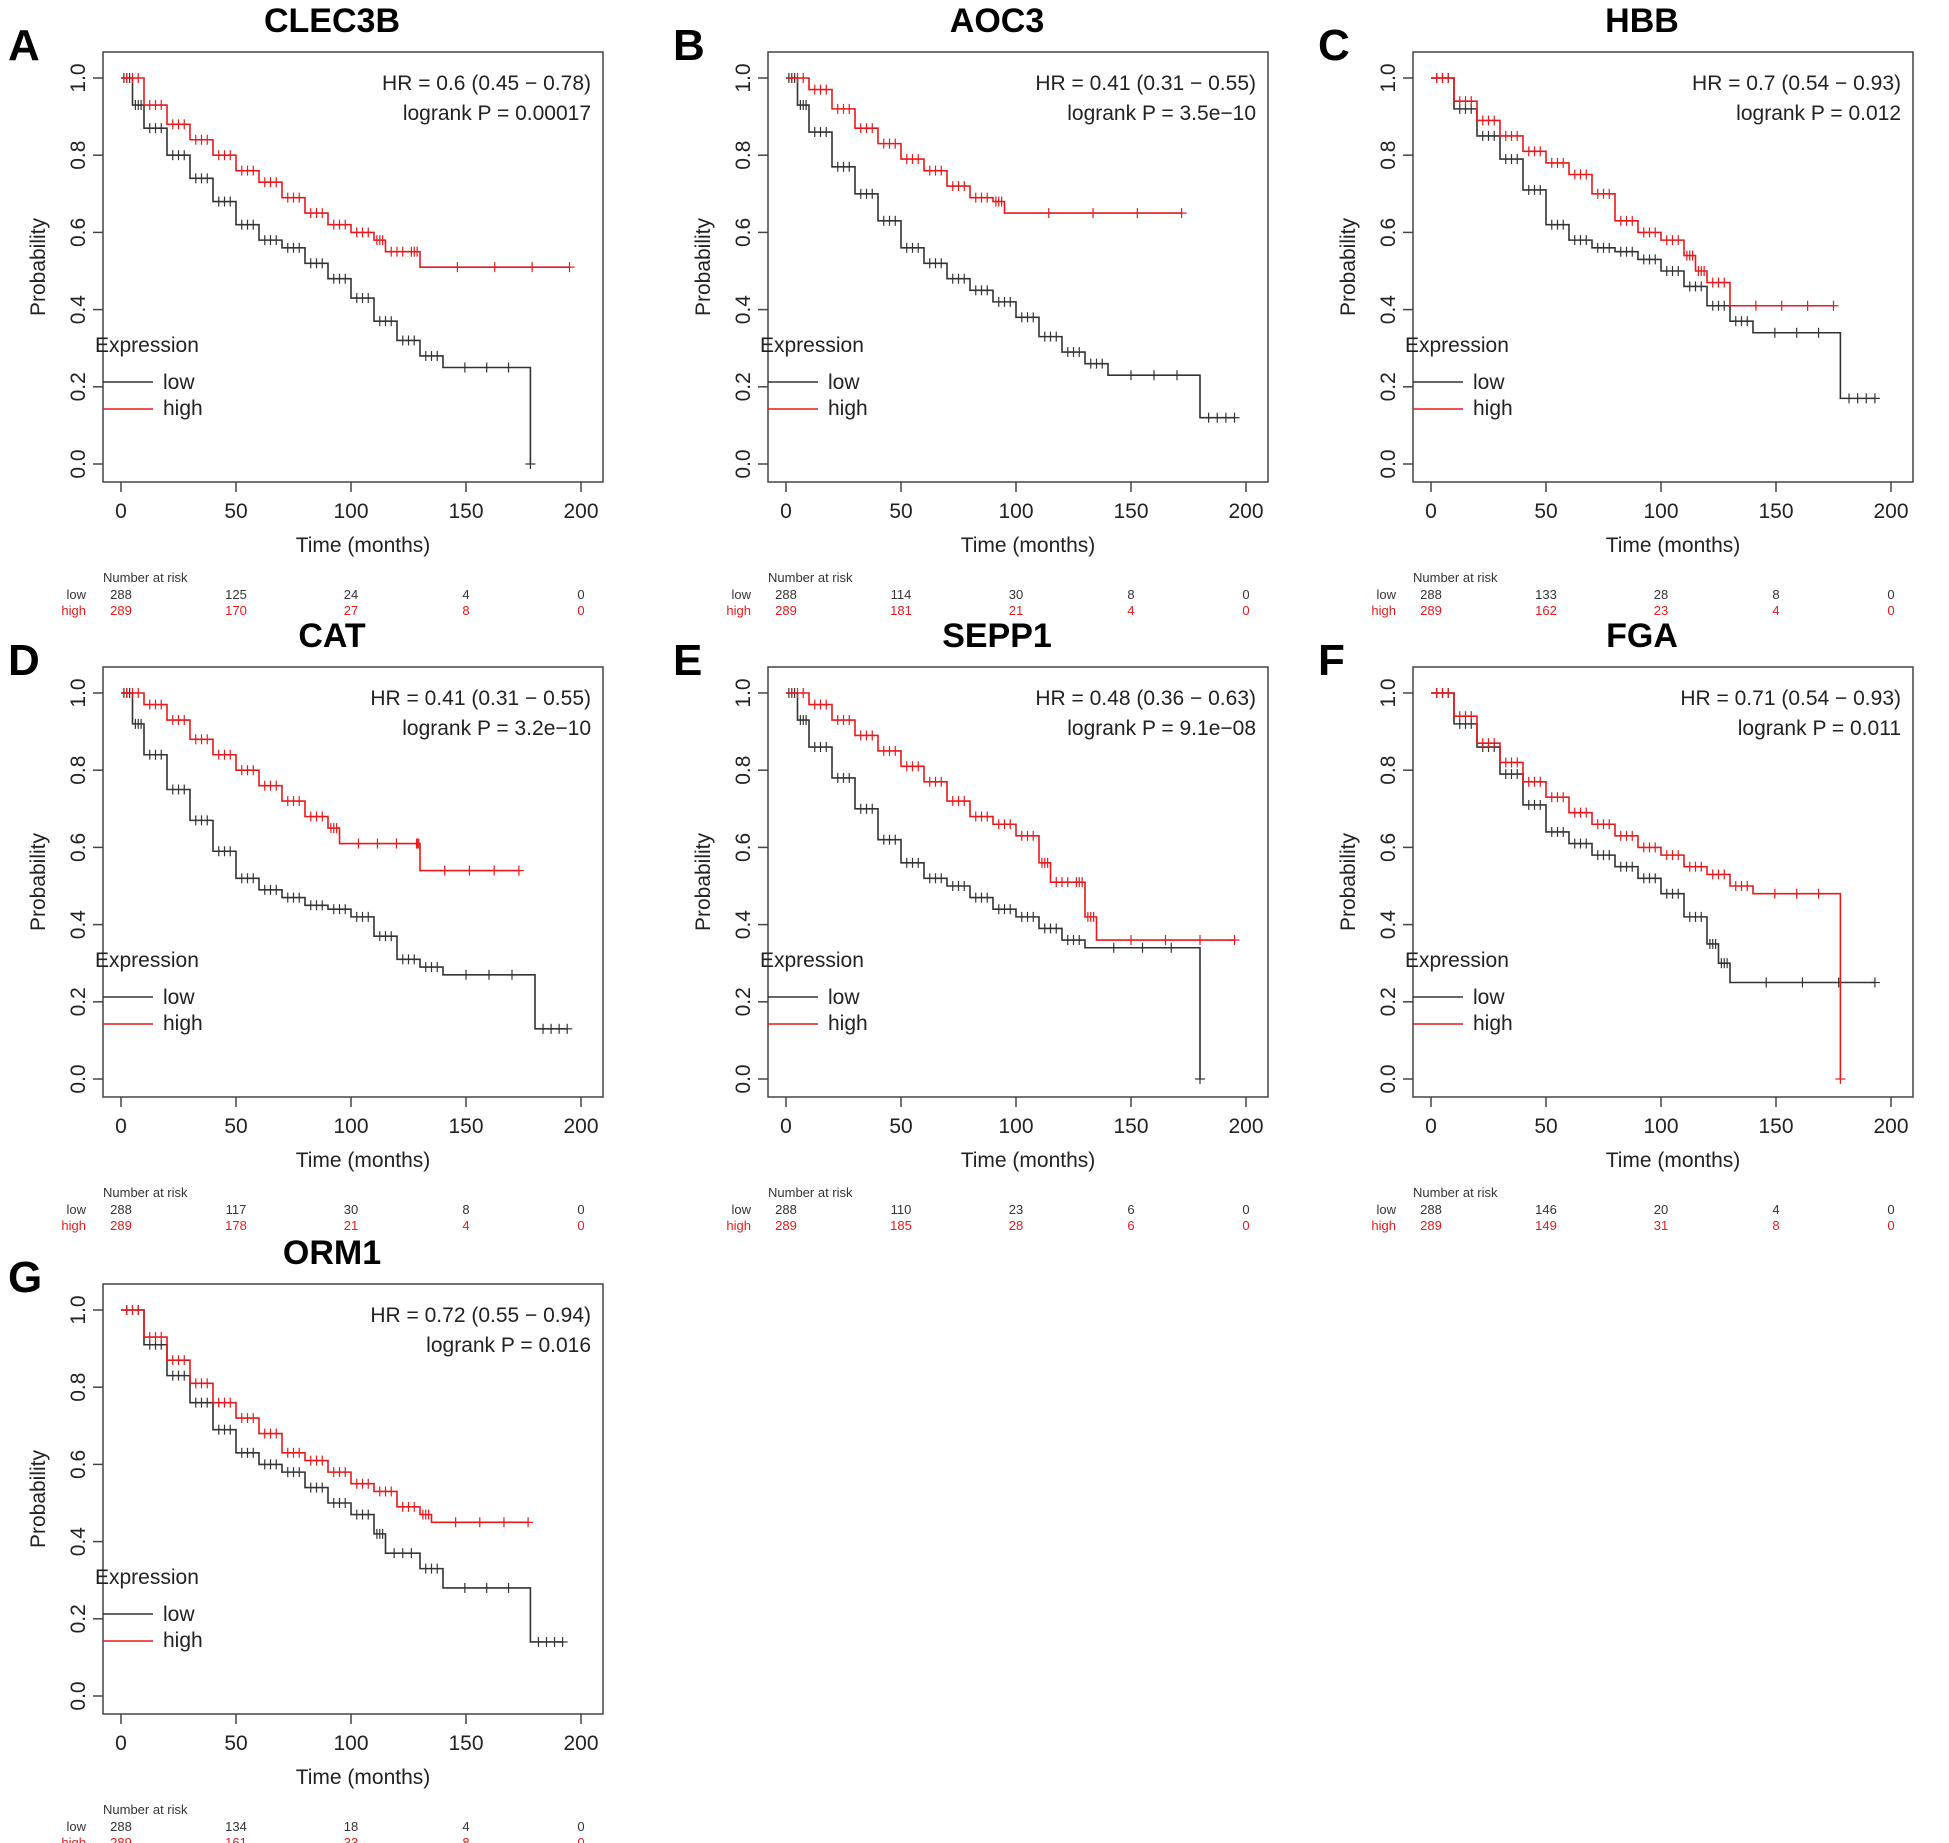 The image size is (1949, 1843). What do you see at coordinates (1661, 1209) in the screenshot?
I see `risk-count-low: 20` at bounding box center [1661, 1209].